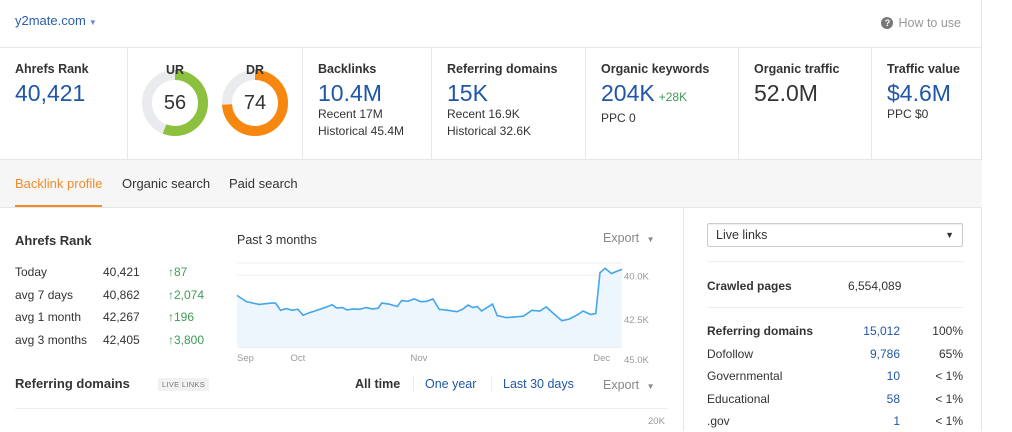 Image resolution: width=1012 pixels, height=432 pixels. What do you see at coordinates (893, 398) in the screenshot?
I see `row-value: 58` at bounding box center [893, 398].